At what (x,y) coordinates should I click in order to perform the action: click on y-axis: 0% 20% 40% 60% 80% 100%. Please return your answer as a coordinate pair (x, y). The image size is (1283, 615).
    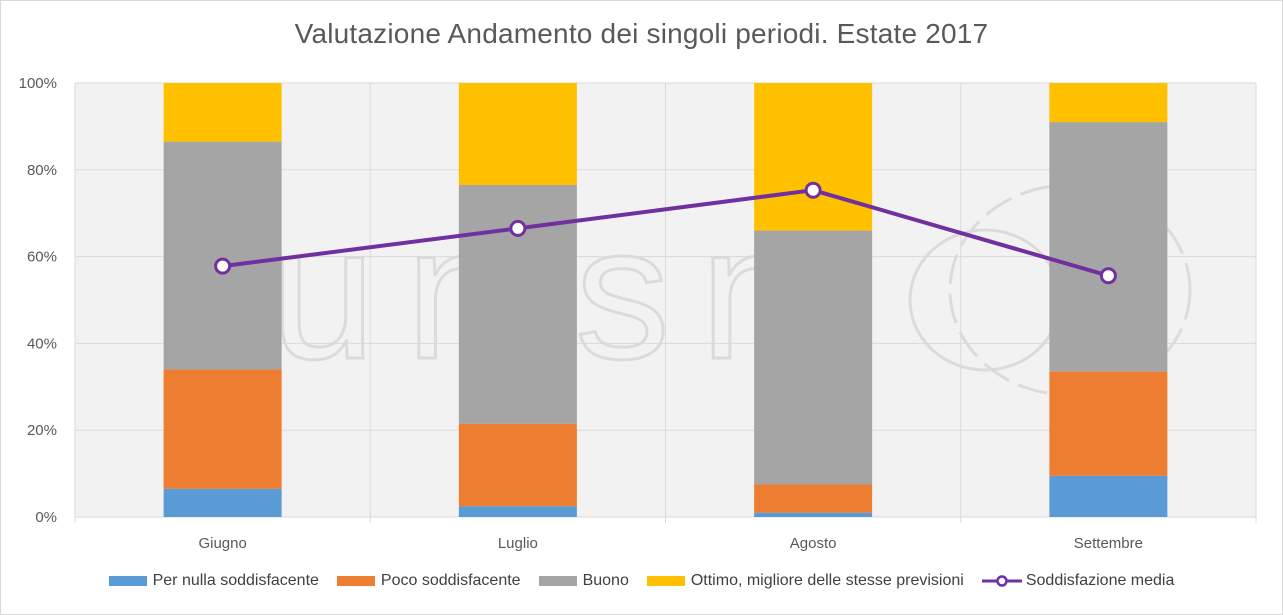
    Looking at the image, I should click on (38, 300).